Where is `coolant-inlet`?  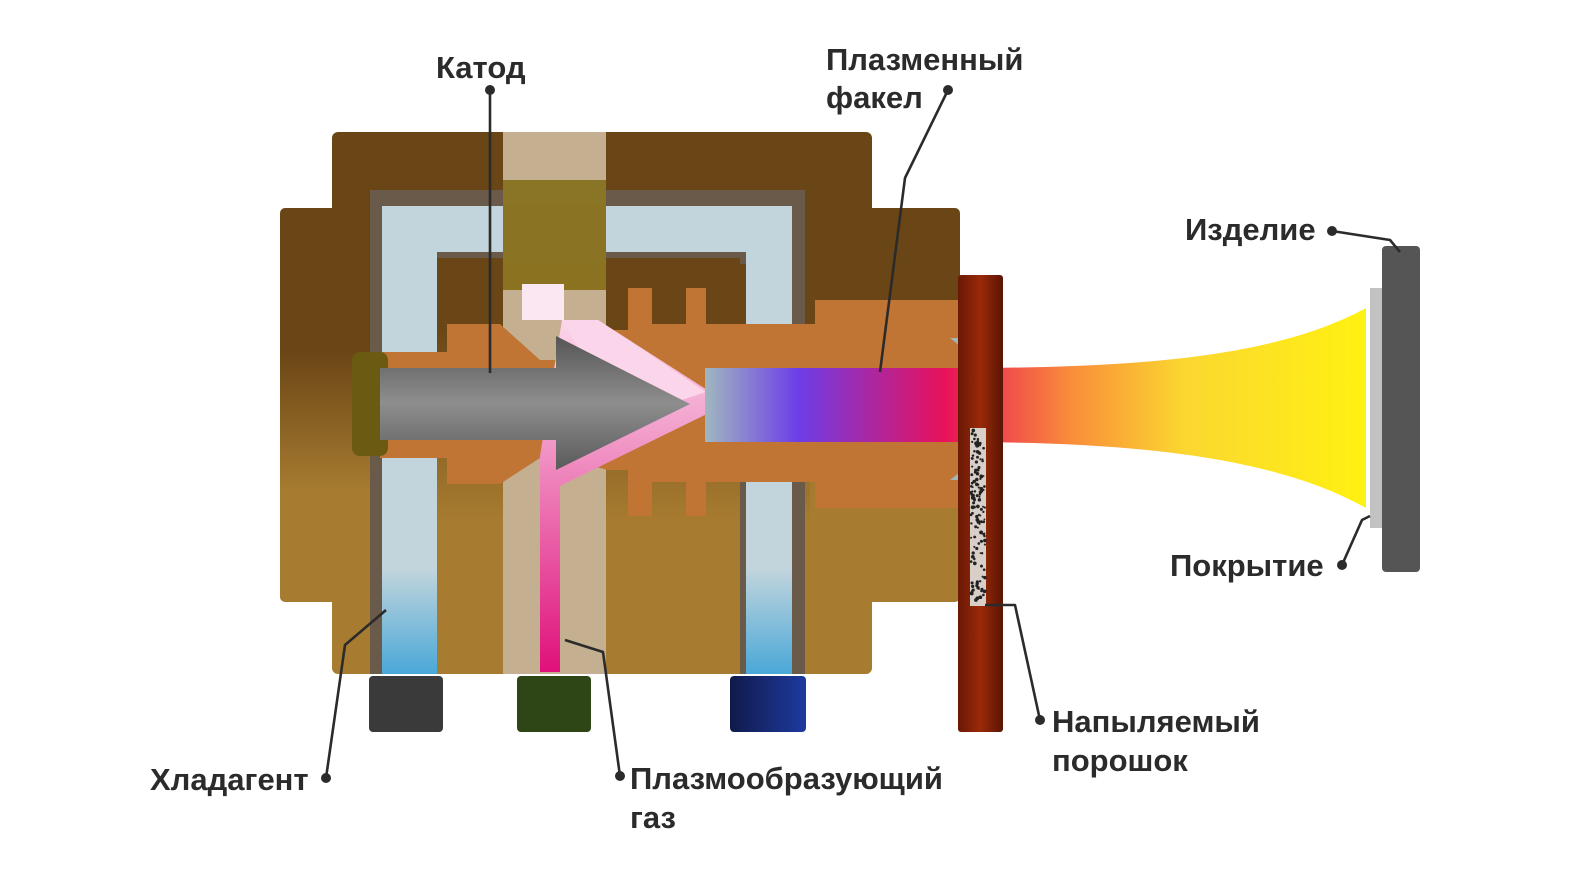 coolant-inlet is located at coordinates (406, 704).